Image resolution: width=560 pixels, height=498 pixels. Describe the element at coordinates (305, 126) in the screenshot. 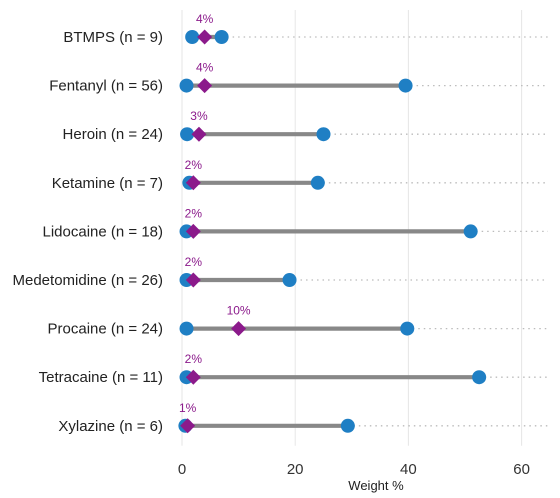

I see `dumbbell-row: Heroin (n = 24) 3%` at that location.